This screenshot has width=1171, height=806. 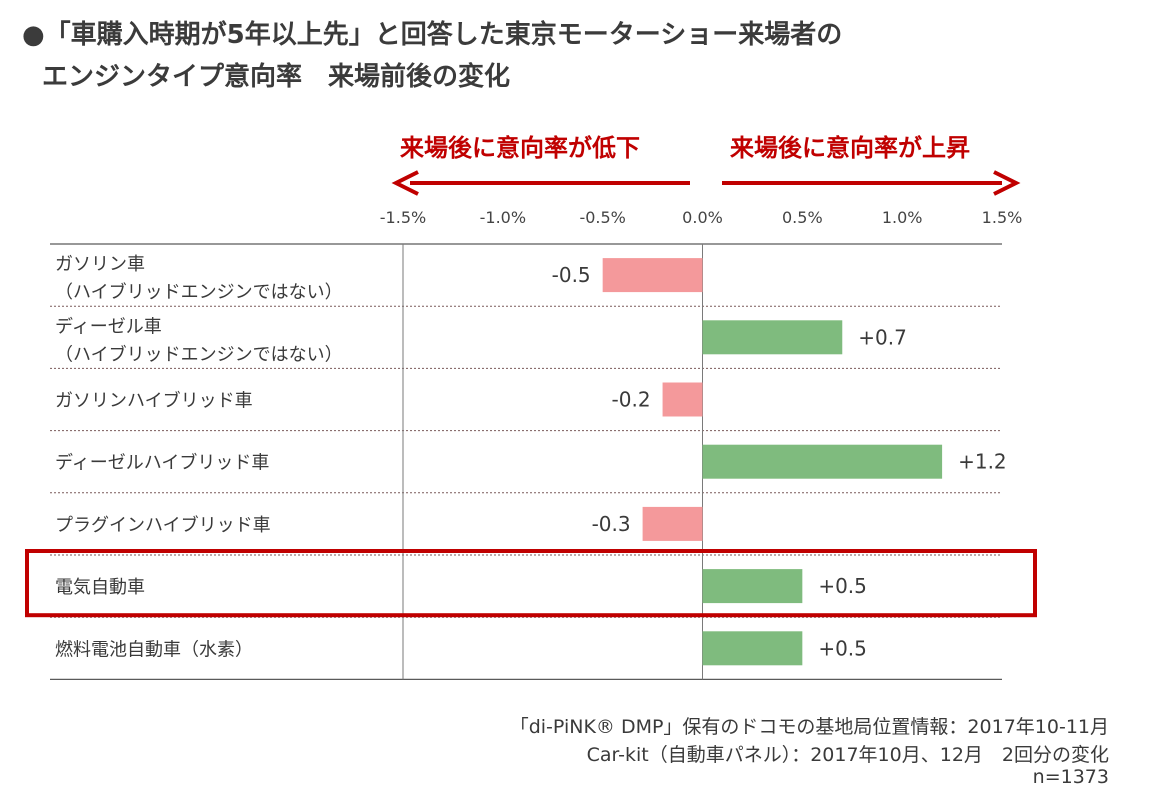 What do you see at coordinates (850, 148) in the screenshot?
I see `increase-direction-label: 来場後に意向率が上昇` at bounding box center [850, 148].